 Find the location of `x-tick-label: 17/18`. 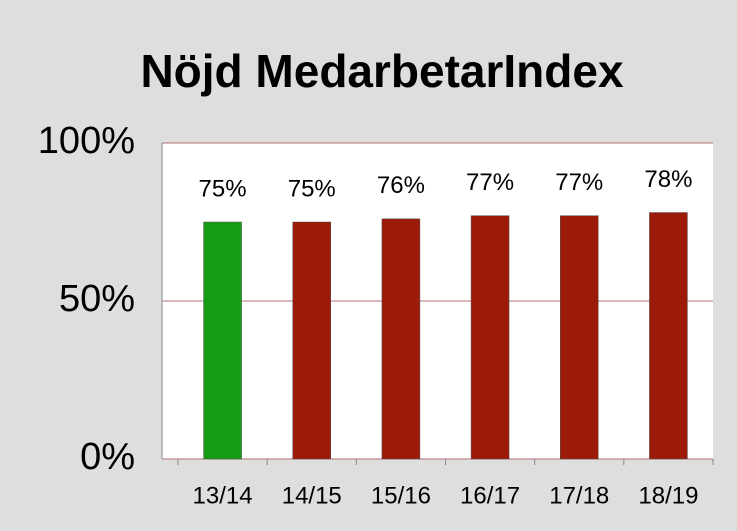

x-tick-label: 17/18 is located at coordinates (579, 495).